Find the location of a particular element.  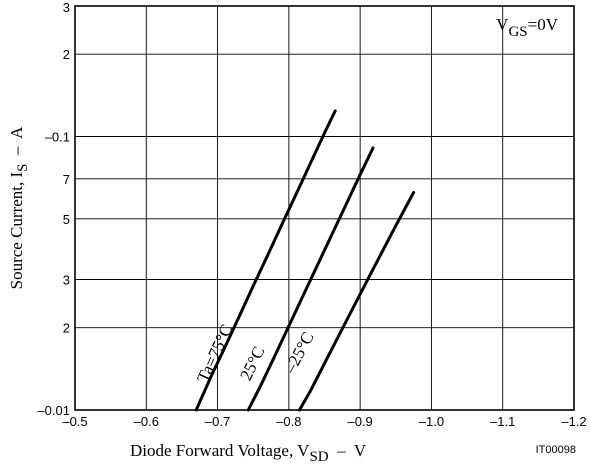

y-tick-label: 5 is located at coordinates (66, 219).